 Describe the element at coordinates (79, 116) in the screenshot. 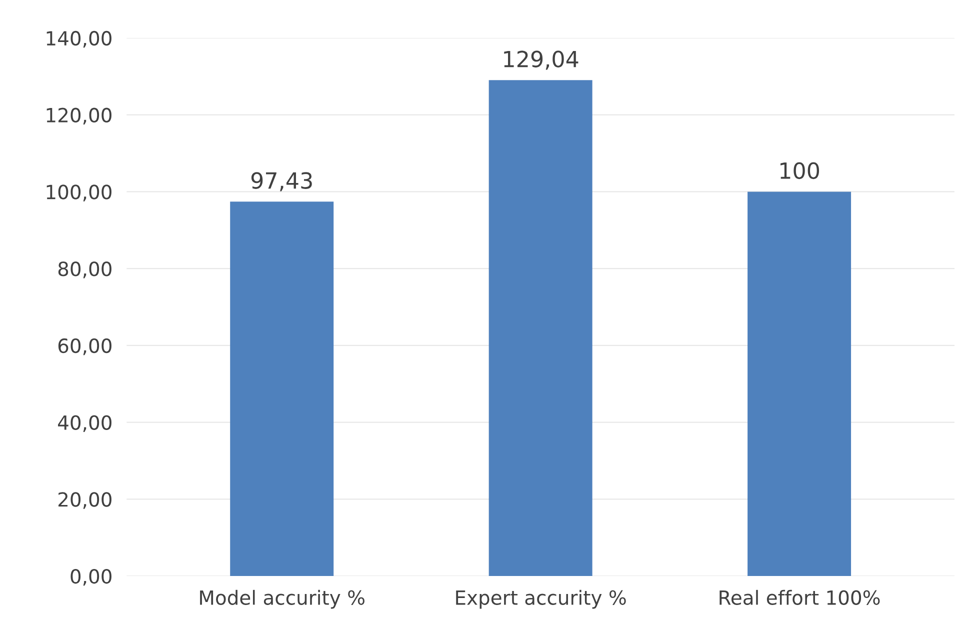

I see `y-tick-label: 120,00` at that location.